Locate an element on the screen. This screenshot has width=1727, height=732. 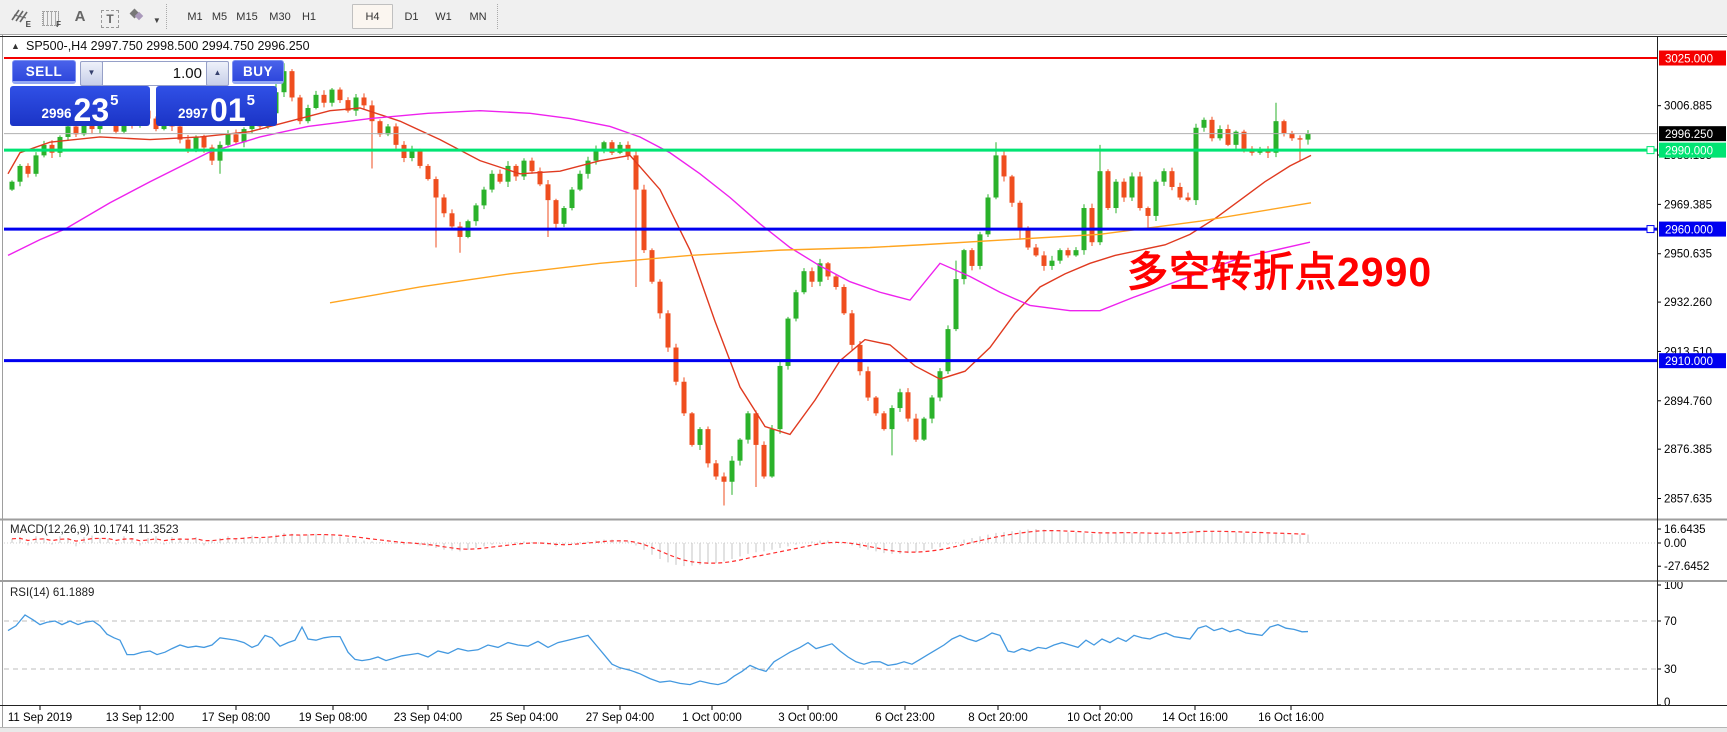
timeframe-button-m1: M1 is located at coordinates (195, 16).